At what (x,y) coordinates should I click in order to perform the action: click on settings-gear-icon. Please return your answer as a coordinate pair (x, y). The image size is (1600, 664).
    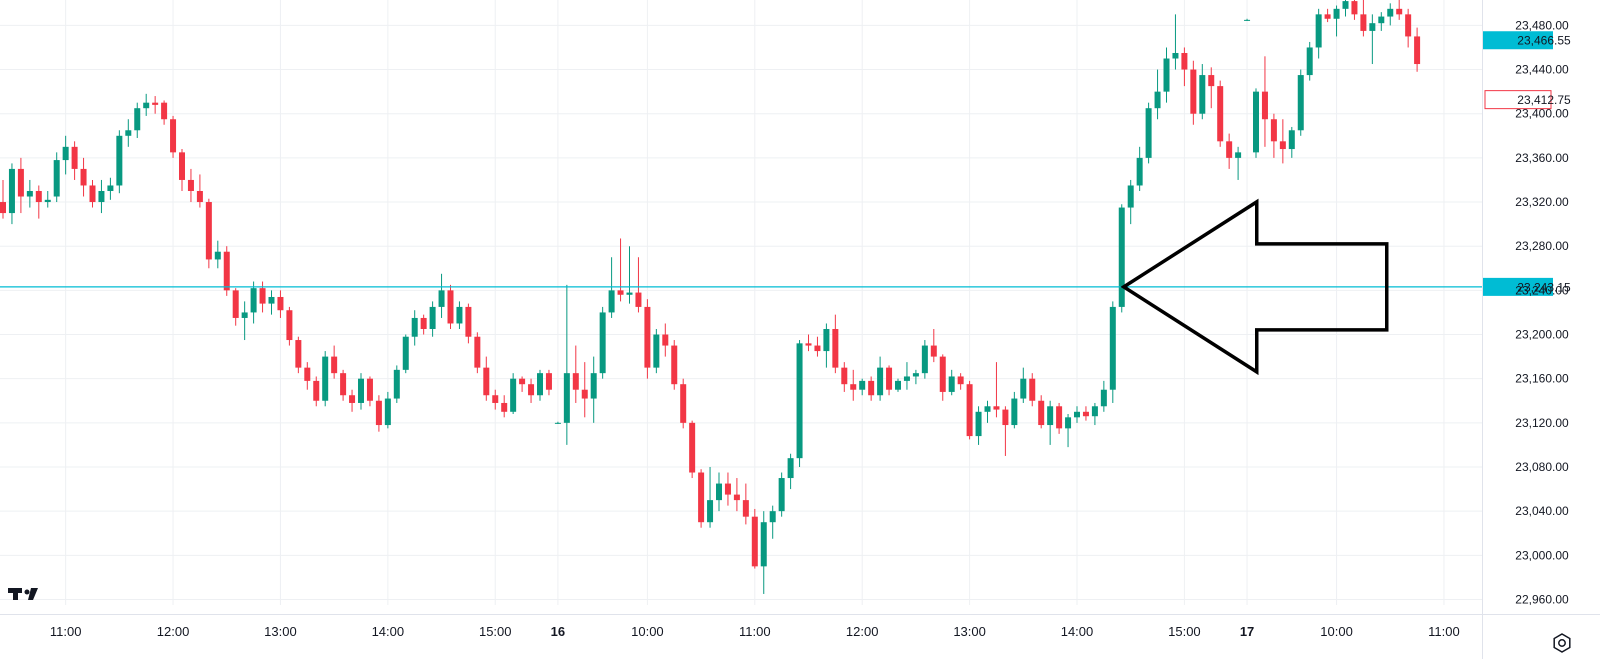
    Looking at the image, I should click on (1562, 643).